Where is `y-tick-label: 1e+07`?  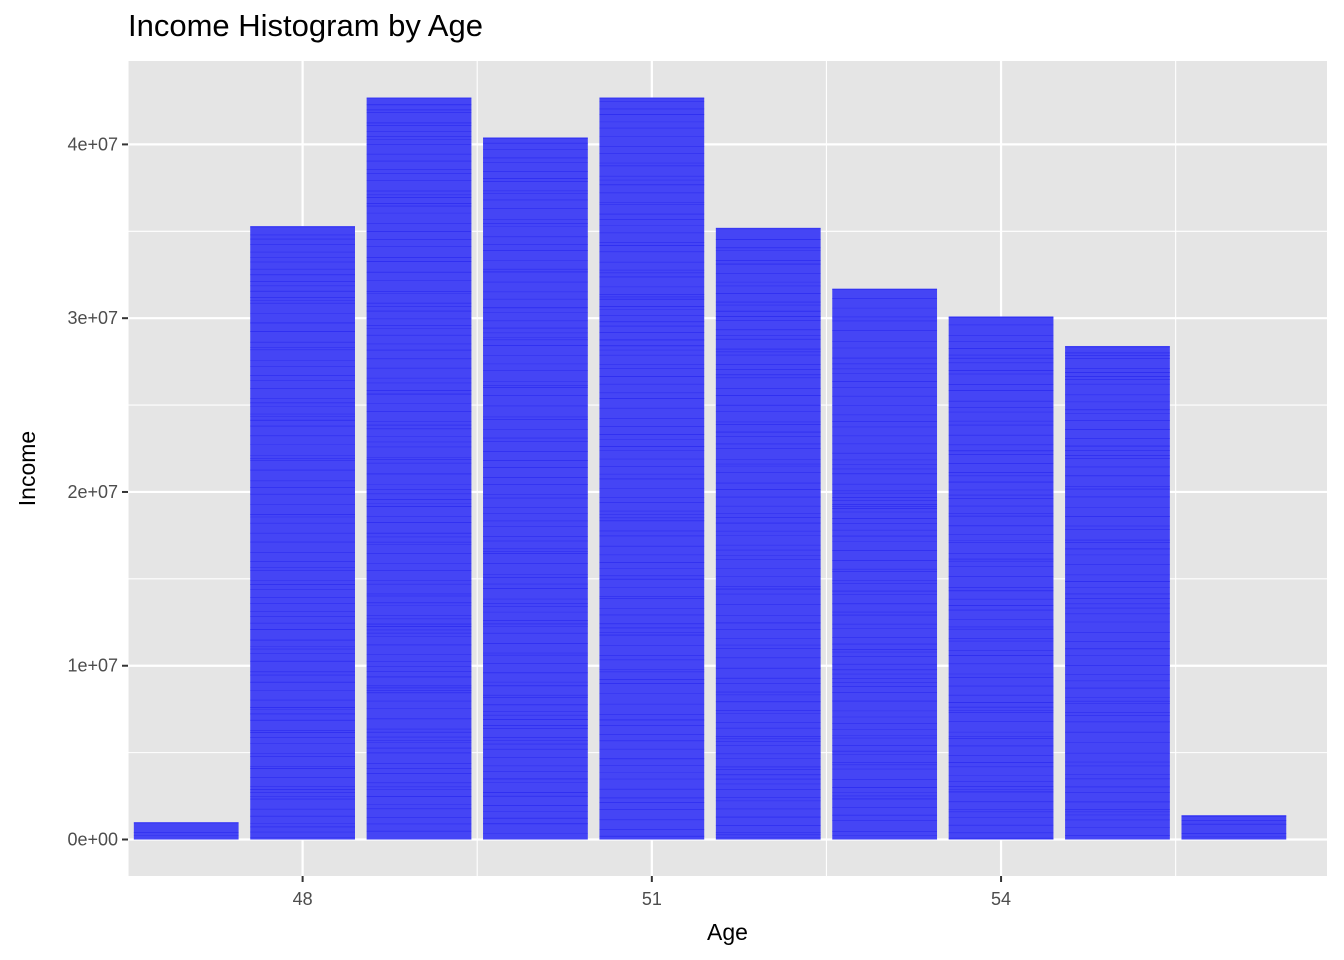
y-tick-label: 1e+07 is located at coordinates (92, 666).